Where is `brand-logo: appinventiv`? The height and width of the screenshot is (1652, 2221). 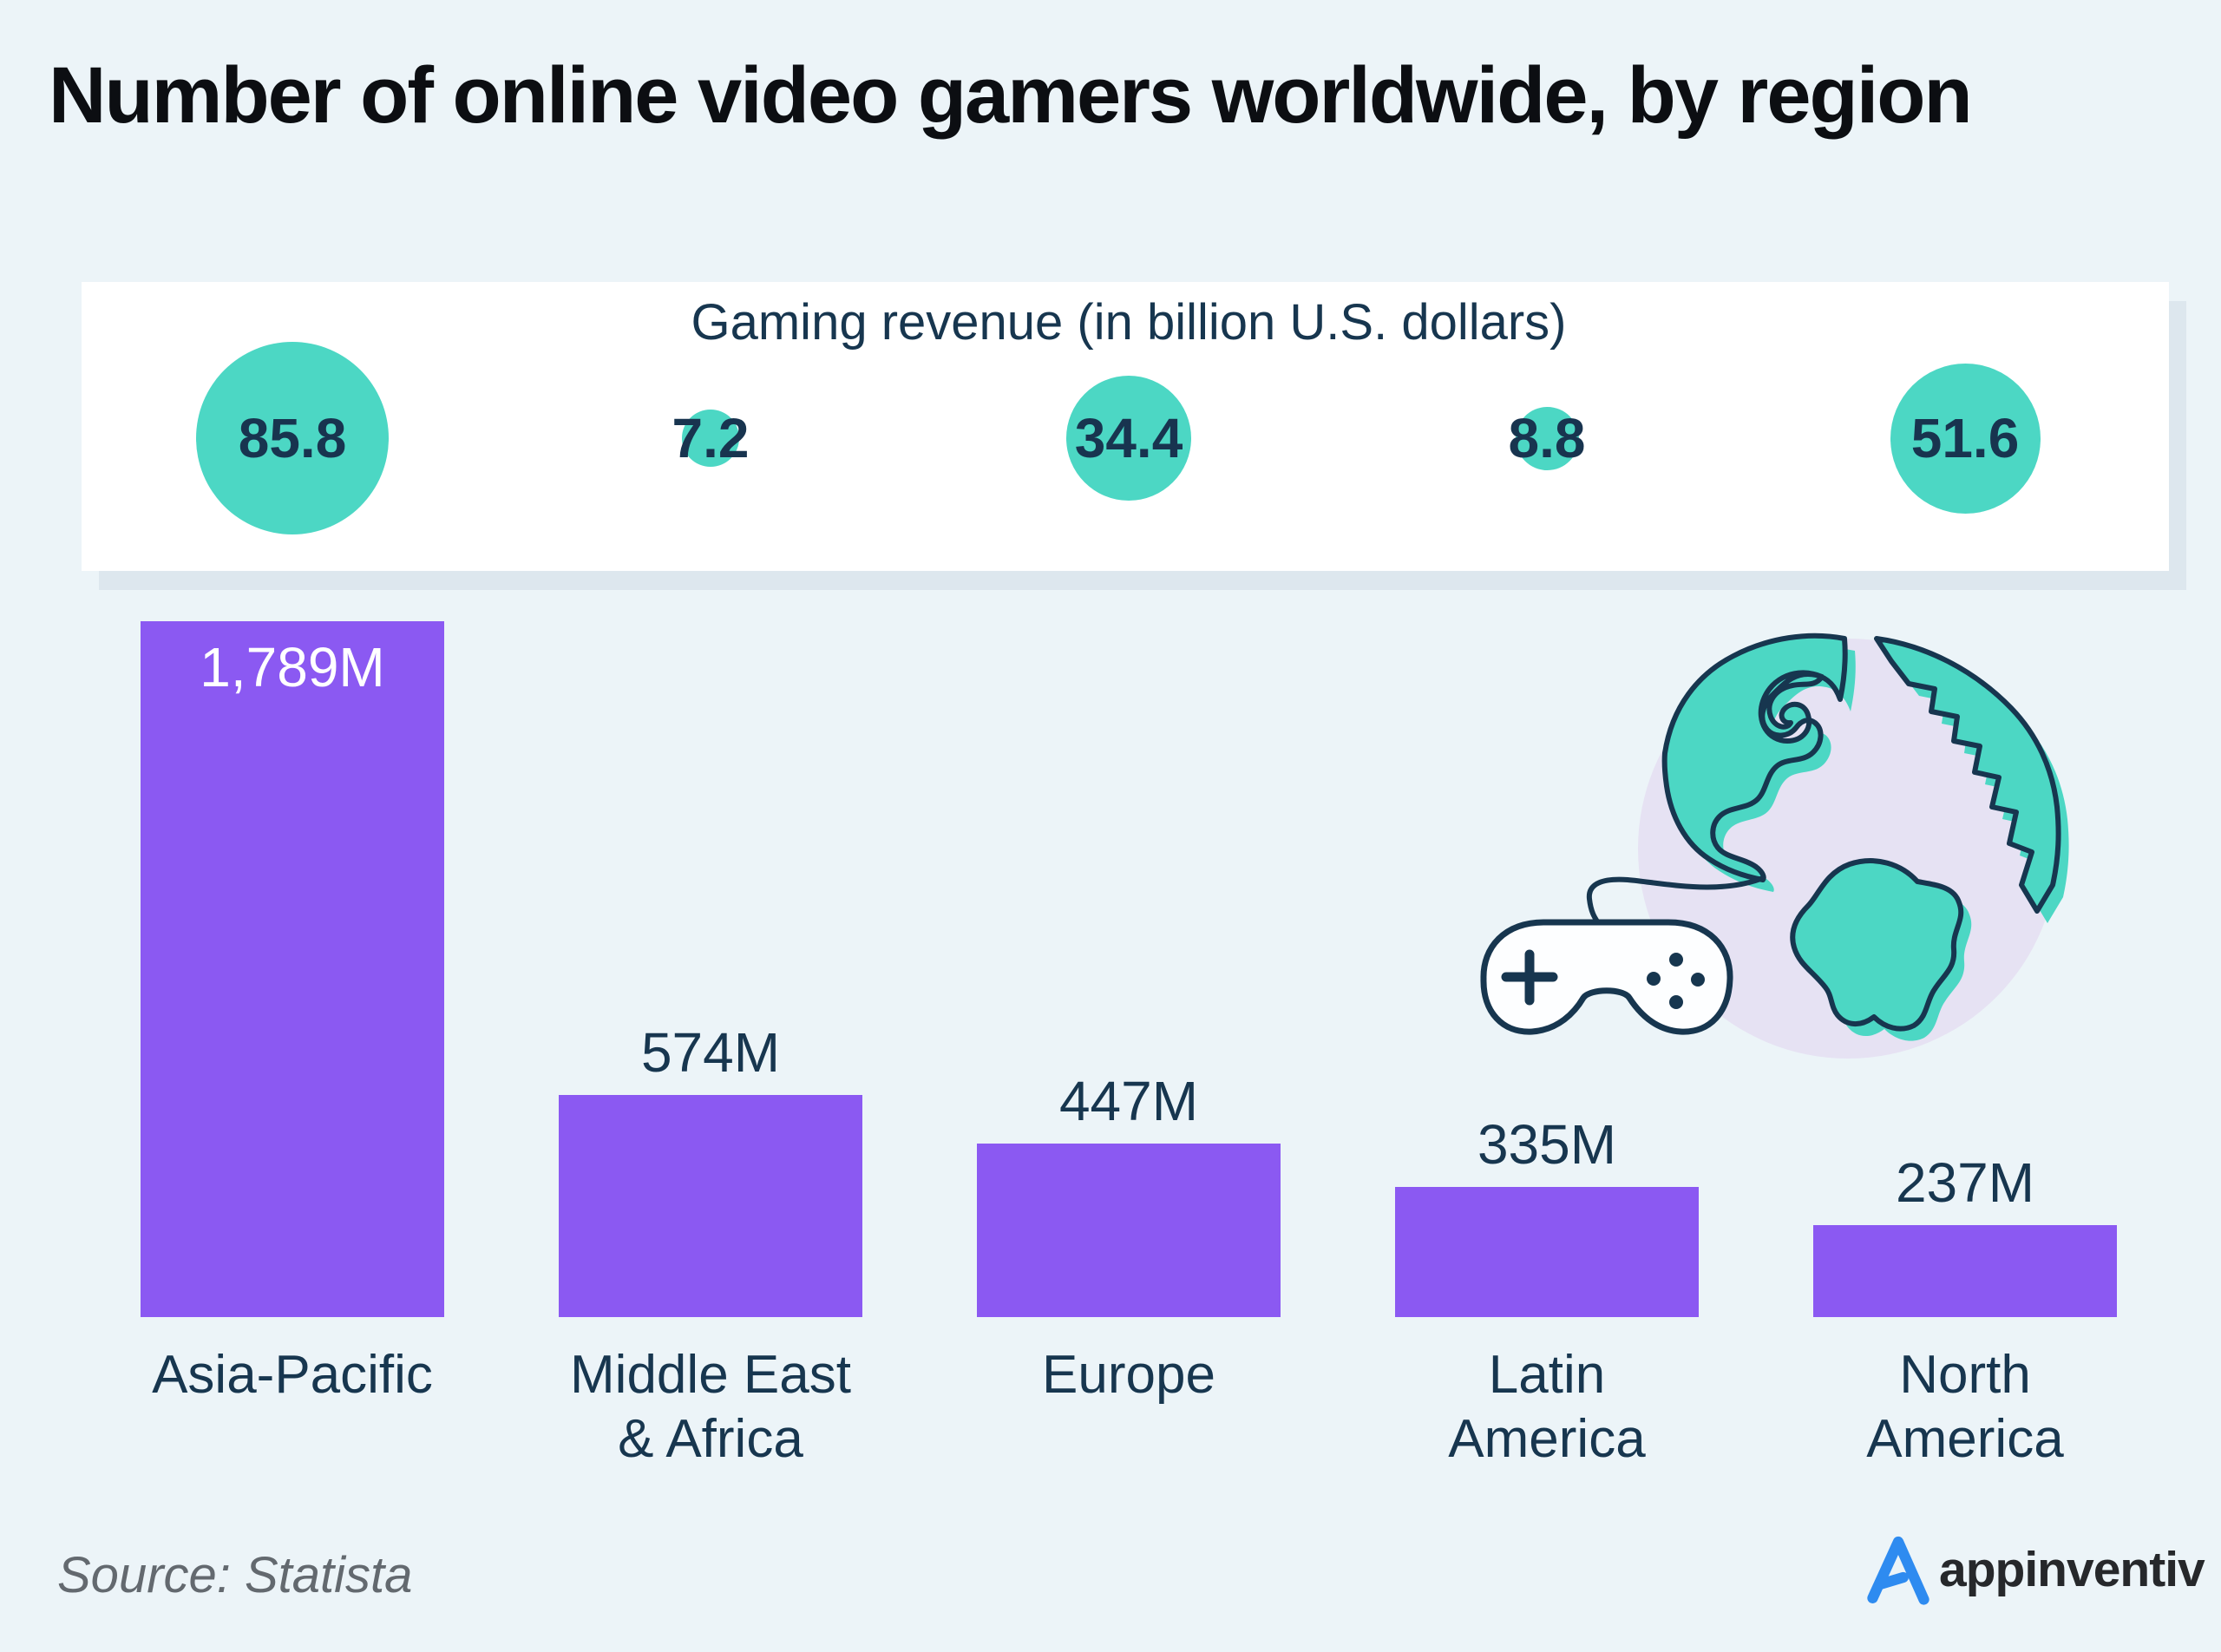 brand-logo: appinventiv is located at coordinates (2034, 1569).